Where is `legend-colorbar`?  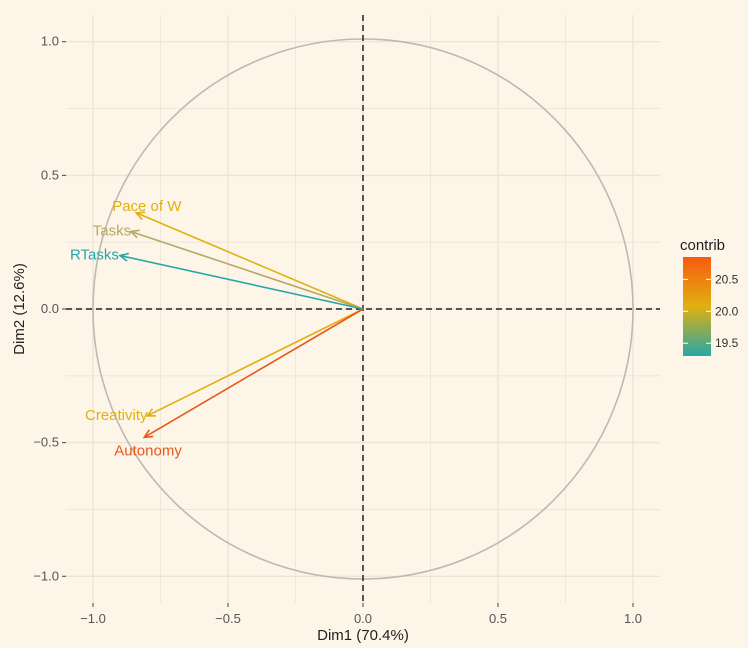
legend-colorbar is located at coordinates (697, 306).